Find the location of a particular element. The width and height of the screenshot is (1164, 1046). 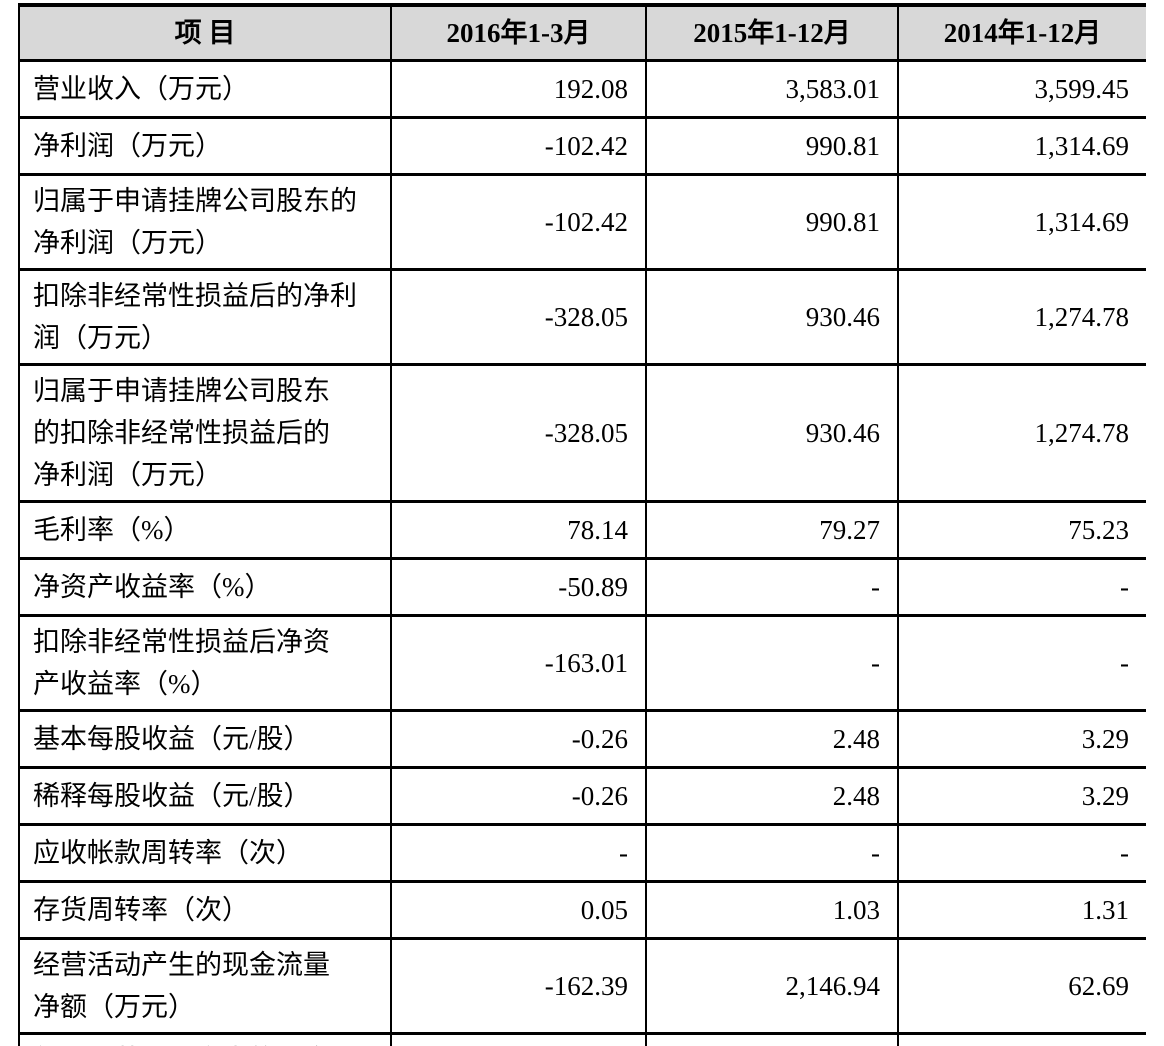

table-row-net-profit: 净利润（万元） -102.42 990.81 1,314.69 is located at coordinates (582, 145).